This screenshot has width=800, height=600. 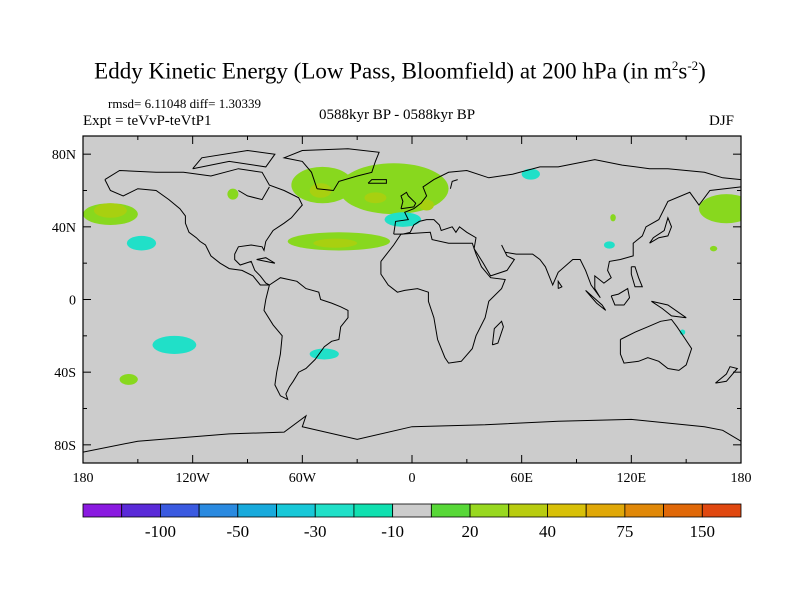 I want to click on lat-tick-label: 40N, so click(x=64, y=228).